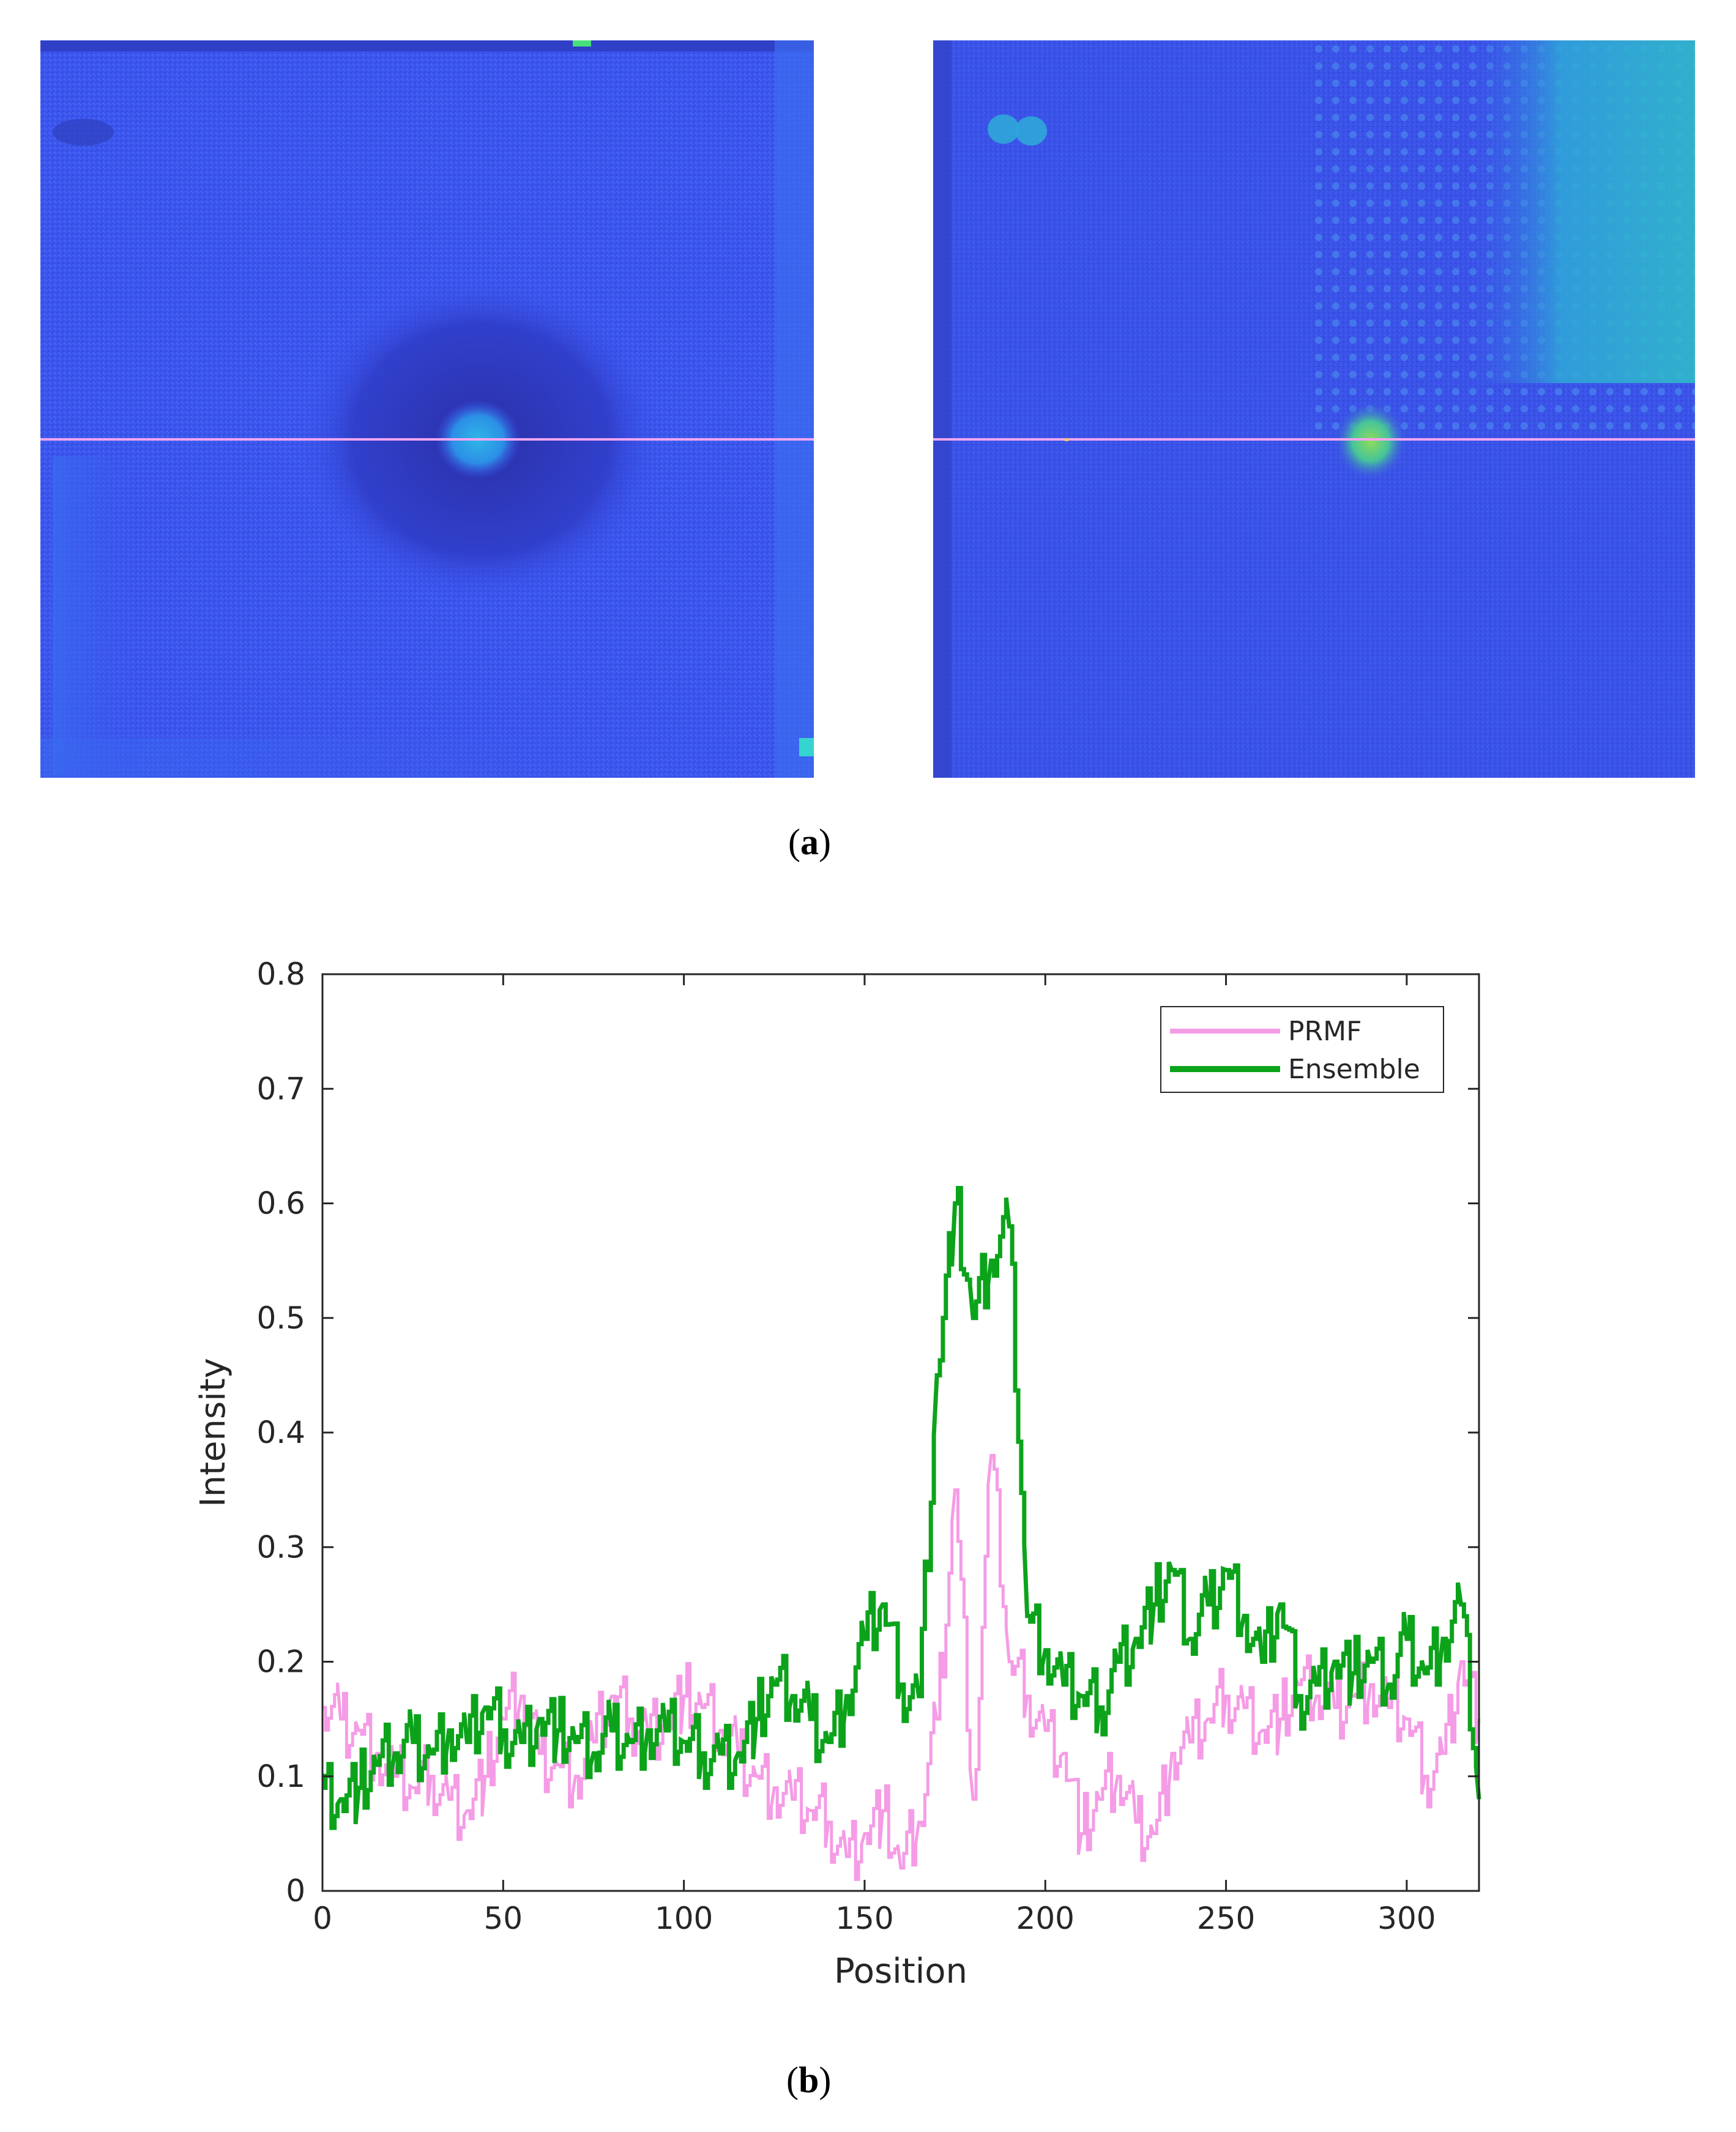 This screenshot has height=2132, width=1736. Describe the element at coordinates (900, 1971) in the screenshot. I see `x-axis-title: Position` at that location.